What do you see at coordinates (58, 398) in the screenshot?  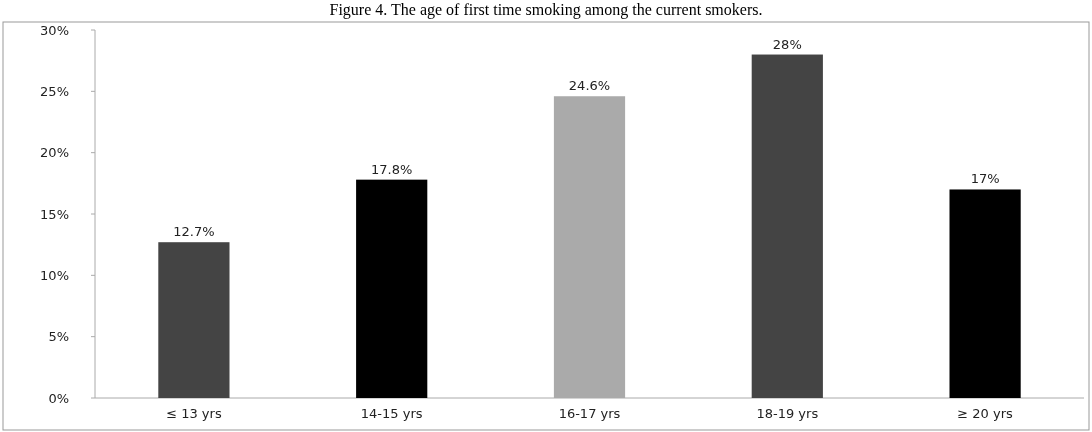 I see `y-tick-label: 0%` at bounding box center [58, 398].